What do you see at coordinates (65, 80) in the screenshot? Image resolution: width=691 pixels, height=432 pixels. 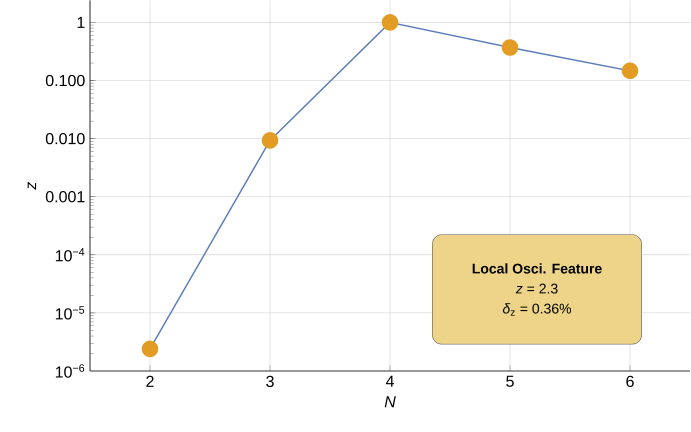 I see `y-tick-label: 0.100` at bounding box center [65, 80].